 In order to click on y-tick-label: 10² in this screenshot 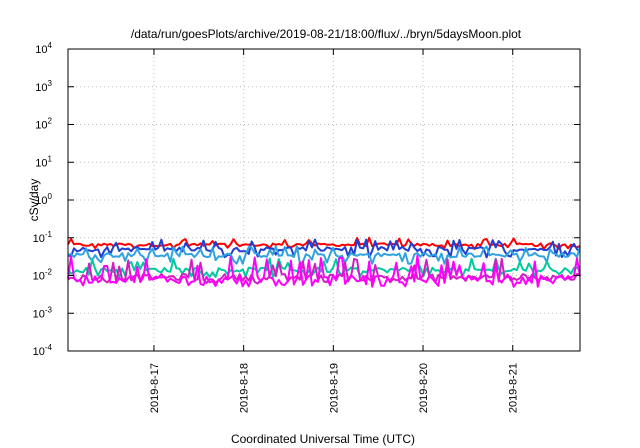, I will do `click(43, 124)`.